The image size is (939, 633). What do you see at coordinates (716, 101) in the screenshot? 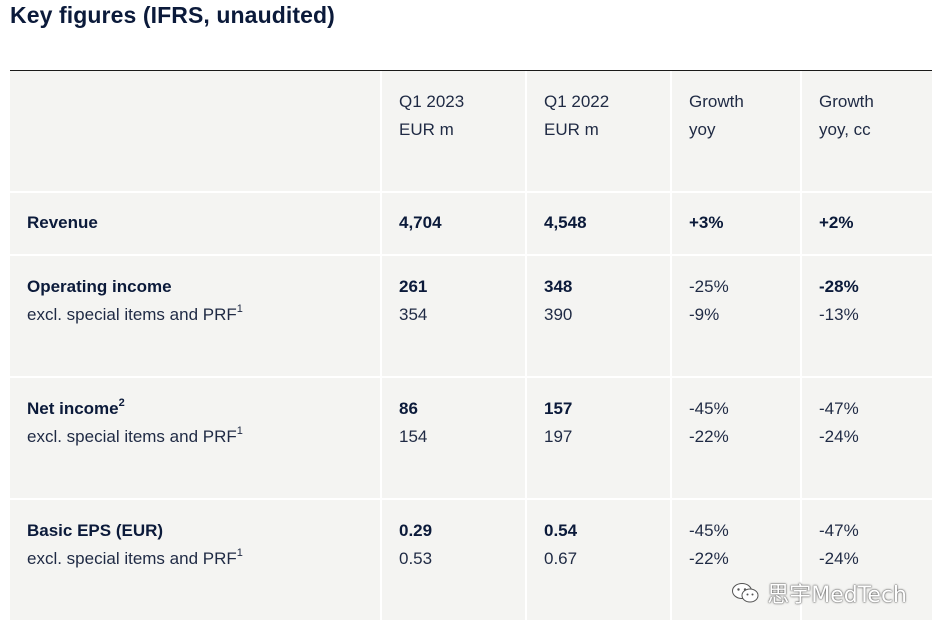
I see `header-growth: Growth` at bounding box center [716, 101].